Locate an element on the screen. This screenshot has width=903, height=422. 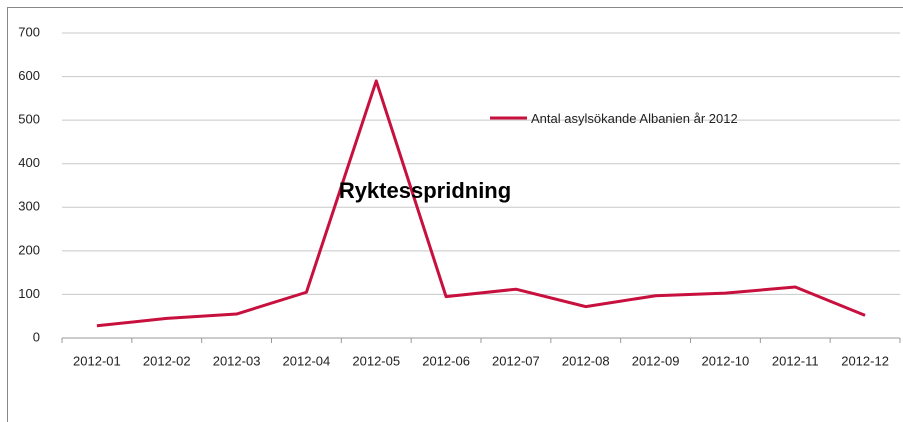
x-tick-label: 2012-03 is located at coordinates (237, 360).